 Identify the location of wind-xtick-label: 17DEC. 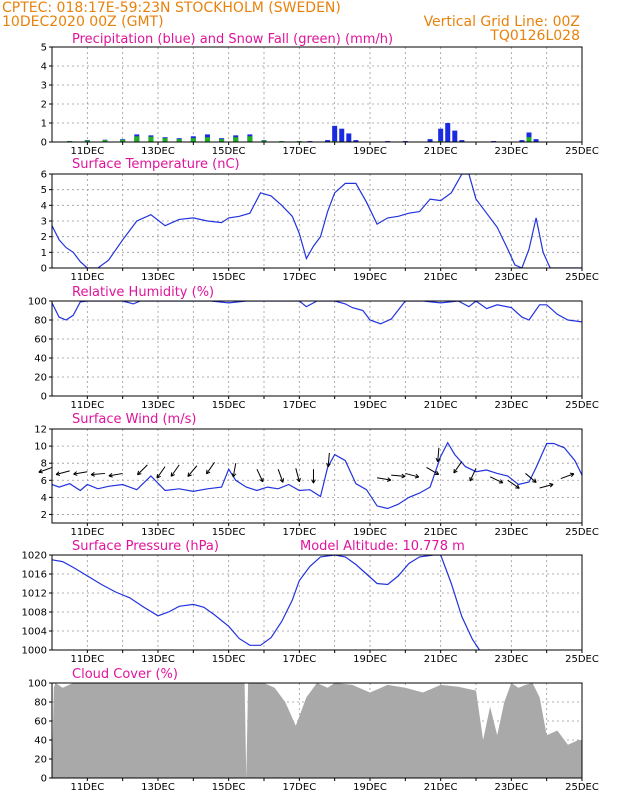
(299, 532).